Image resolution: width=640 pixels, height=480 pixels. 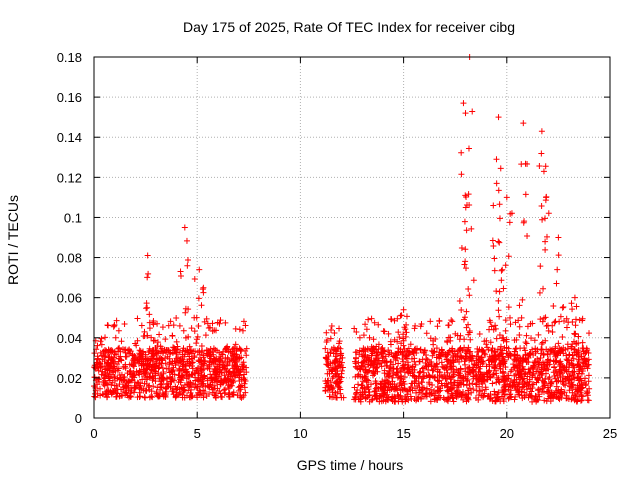 What do you see at coordinates (69, 378) in the screenshot?
I see `y-tick-label: 0.02` at bounding box center [69, 378].